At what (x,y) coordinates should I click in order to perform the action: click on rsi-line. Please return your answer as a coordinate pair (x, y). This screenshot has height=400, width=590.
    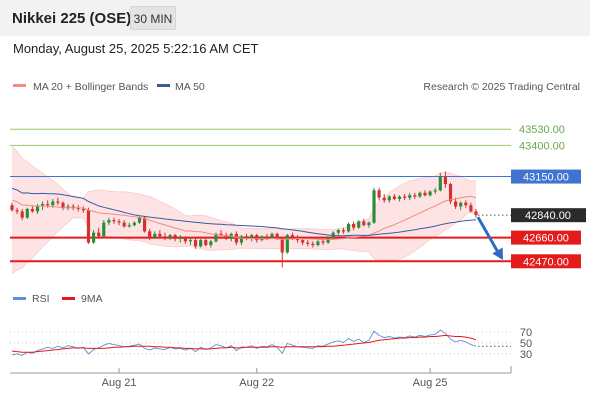
    Looking at the image, I should click on (244, 342).